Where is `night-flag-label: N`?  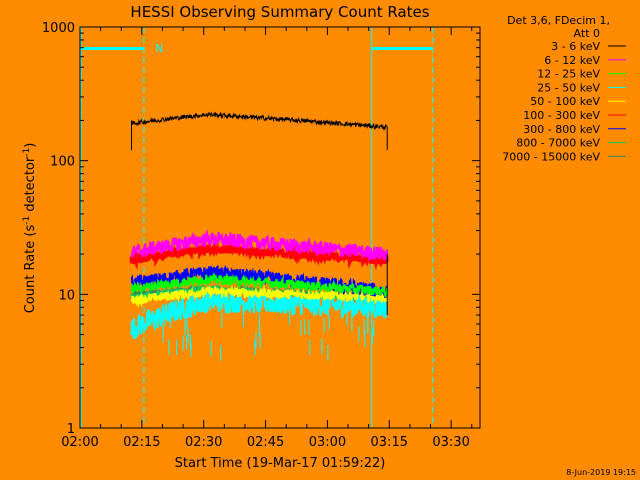 night-flag-label: N is located at coordinates (159, 48).